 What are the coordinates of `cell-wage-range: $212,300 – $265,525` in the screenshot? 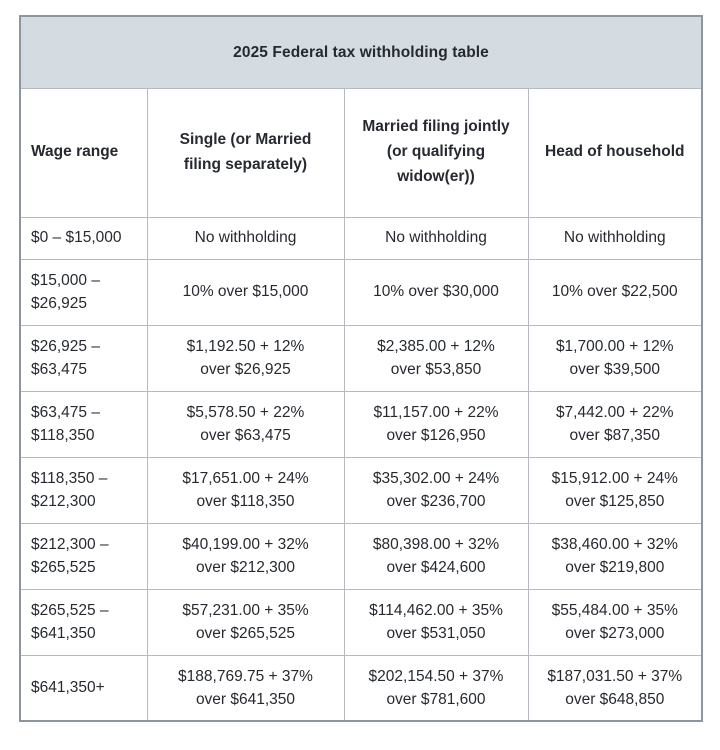 It's located at (83, 556).